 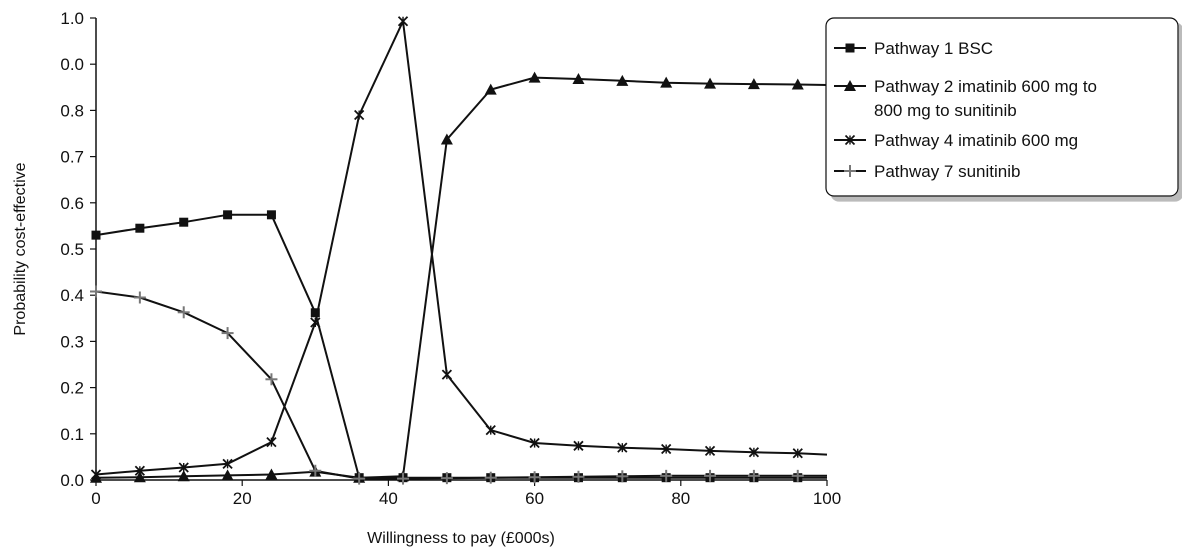 I want to click on x-tick-label: 0, so click(x=95, y=498).